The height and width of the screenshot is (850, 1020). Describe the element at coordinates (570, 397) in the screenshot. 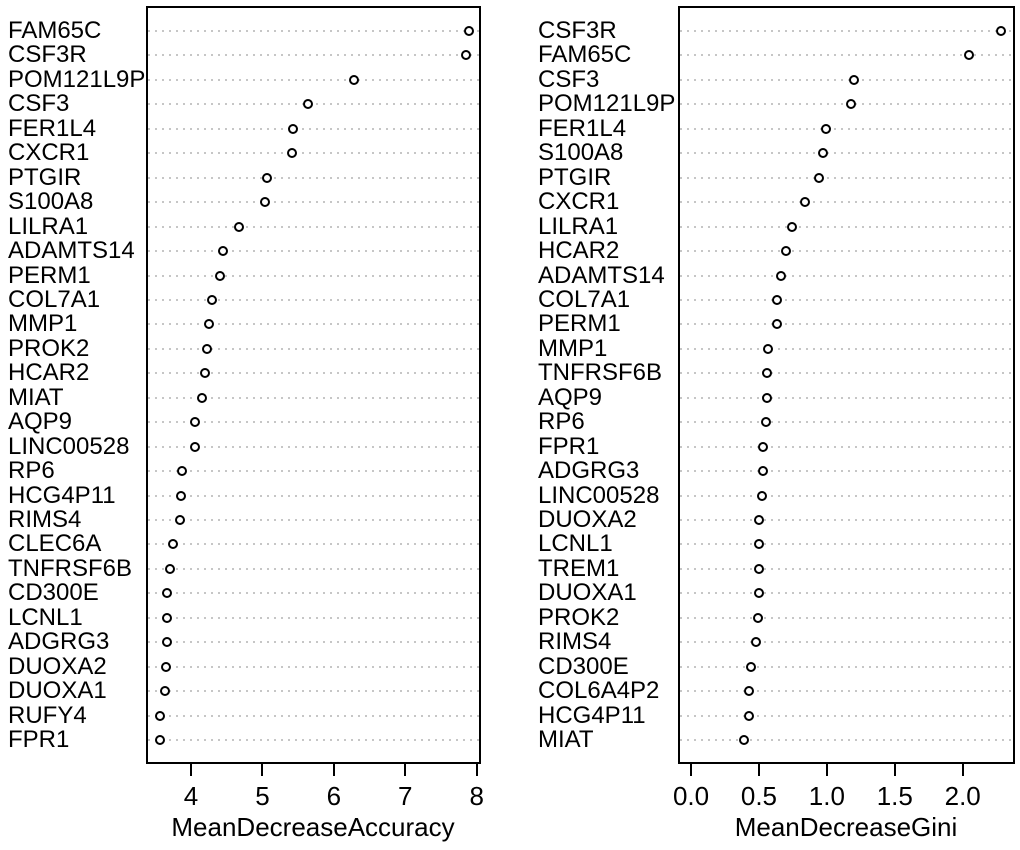

I see `row-label: AQP9` at that location.